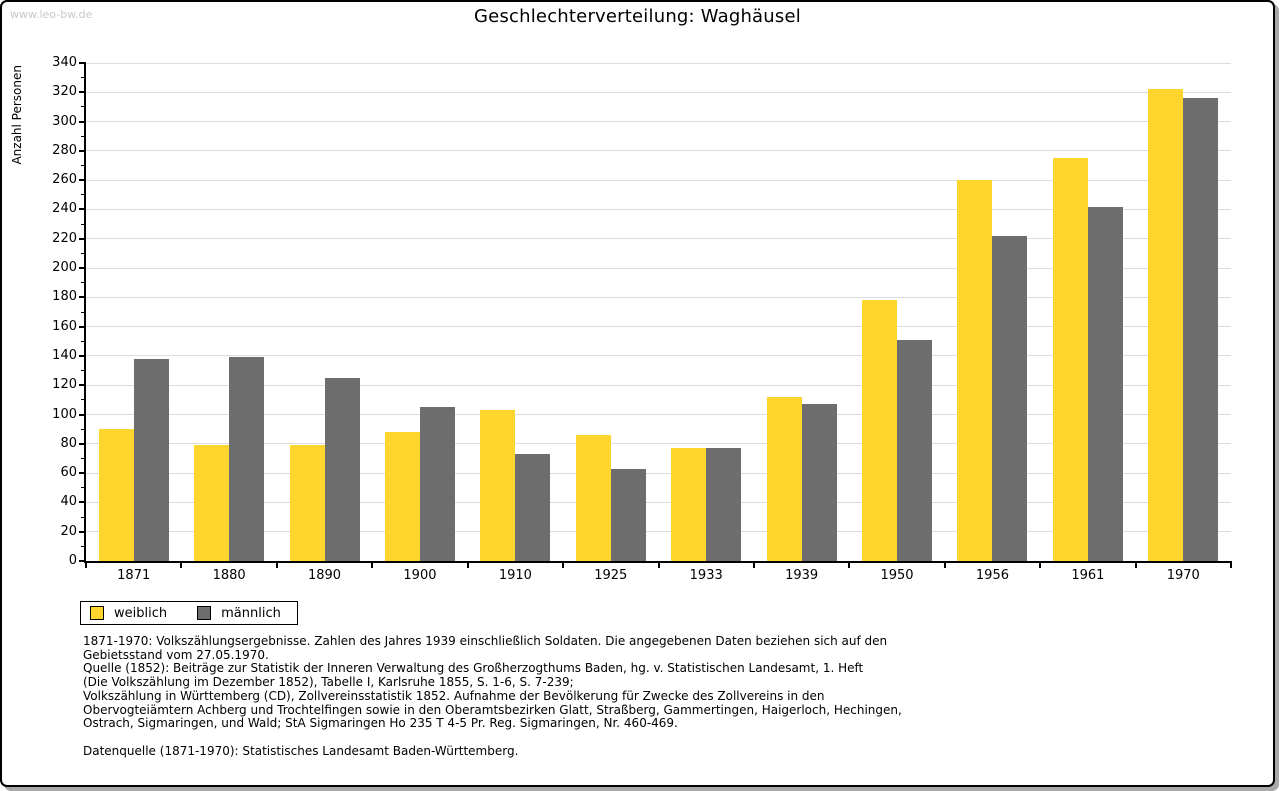 The image size is (1280, 791). I want to click on bar-weiblich-1900, so click(402, 496).